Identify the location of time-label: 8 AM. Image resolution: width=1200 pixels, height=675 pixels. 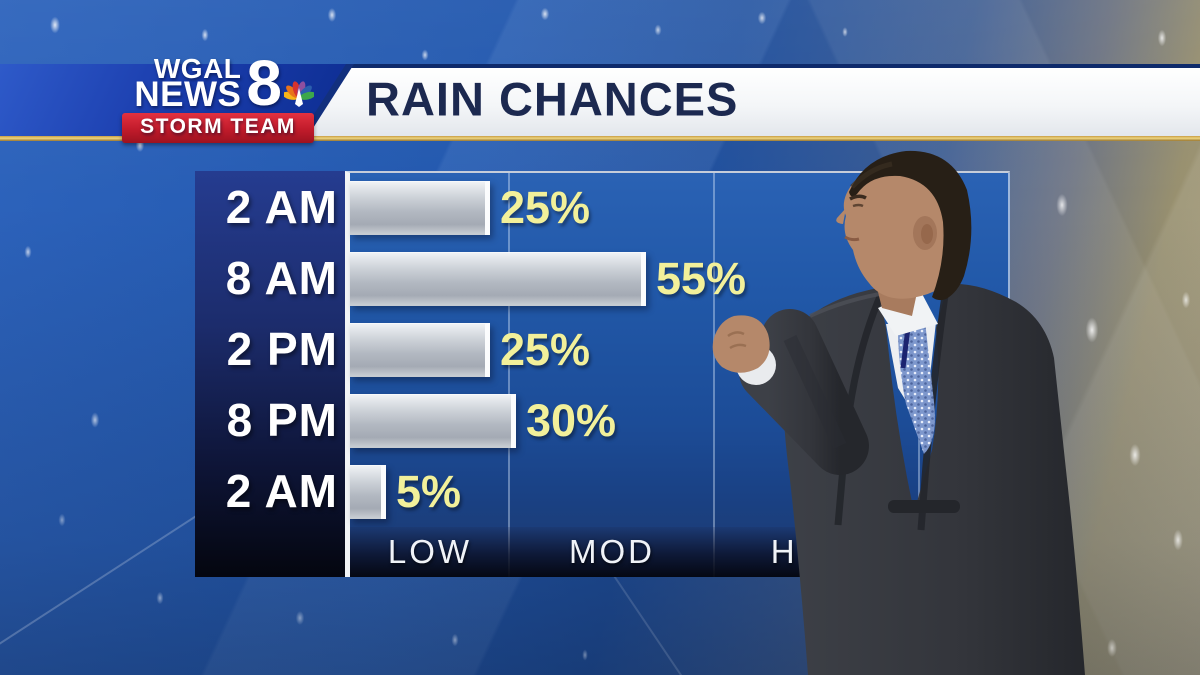
(281, 277).